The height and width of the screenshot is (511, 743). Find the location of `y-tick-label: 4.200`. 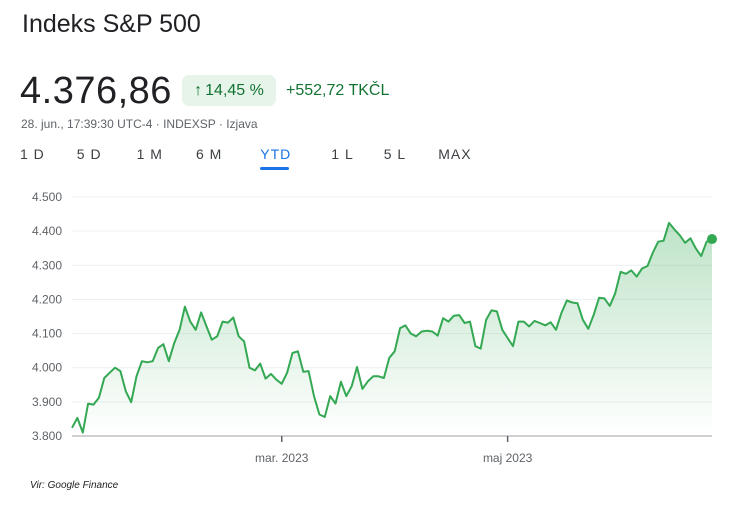

y-tick-label: 4.200 is located at coordinates (47, 299).